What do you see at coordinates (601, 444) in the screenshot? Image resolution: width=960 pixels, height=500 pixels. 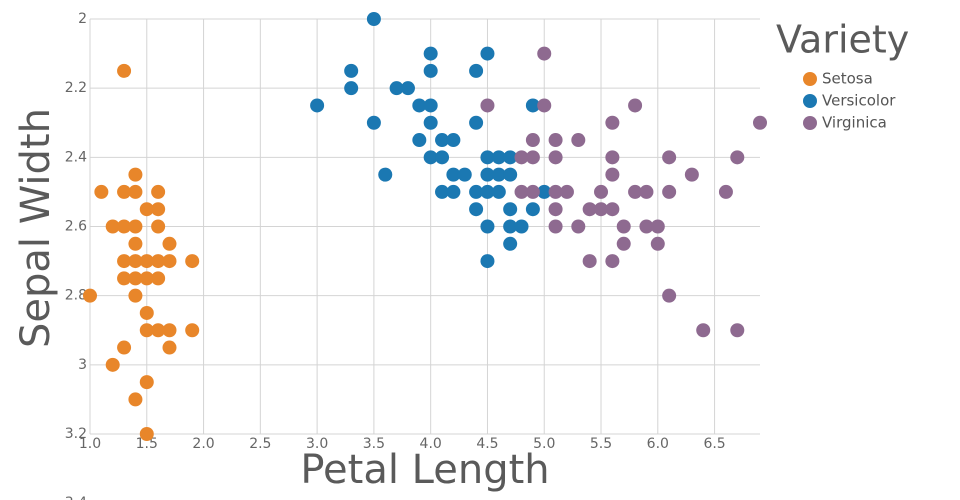 I see `x-tick-label: 5.5` at bounding box center [601, 444].